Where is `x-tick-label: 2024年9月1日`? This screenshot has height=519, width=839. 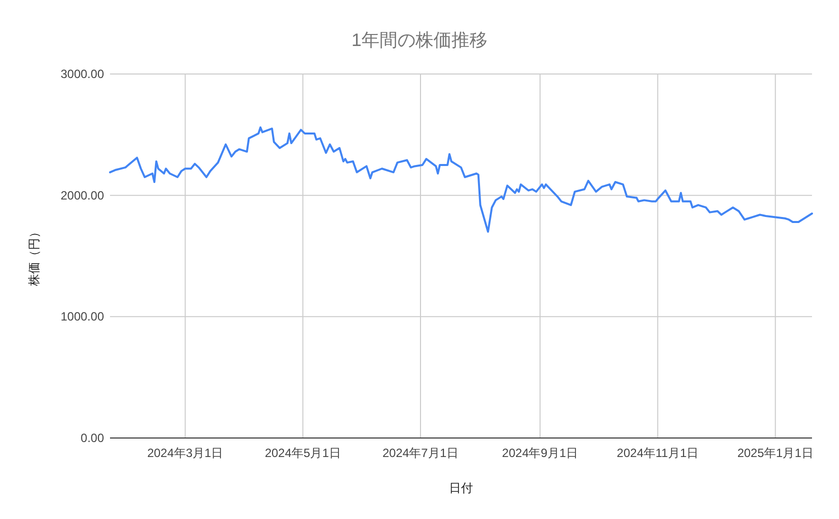
x-tick-label: 2024年9月1日 is located at coordinates (540, 453).